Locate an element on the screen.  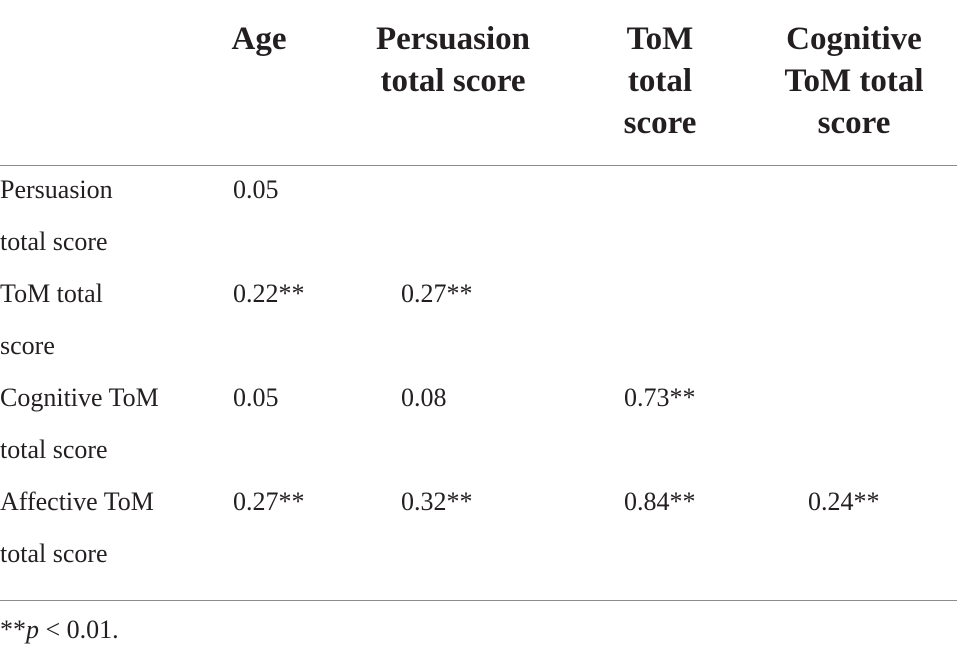
row-label-affective-tom-total-score: Affective ToM total score is located at coordinates (77, 527).